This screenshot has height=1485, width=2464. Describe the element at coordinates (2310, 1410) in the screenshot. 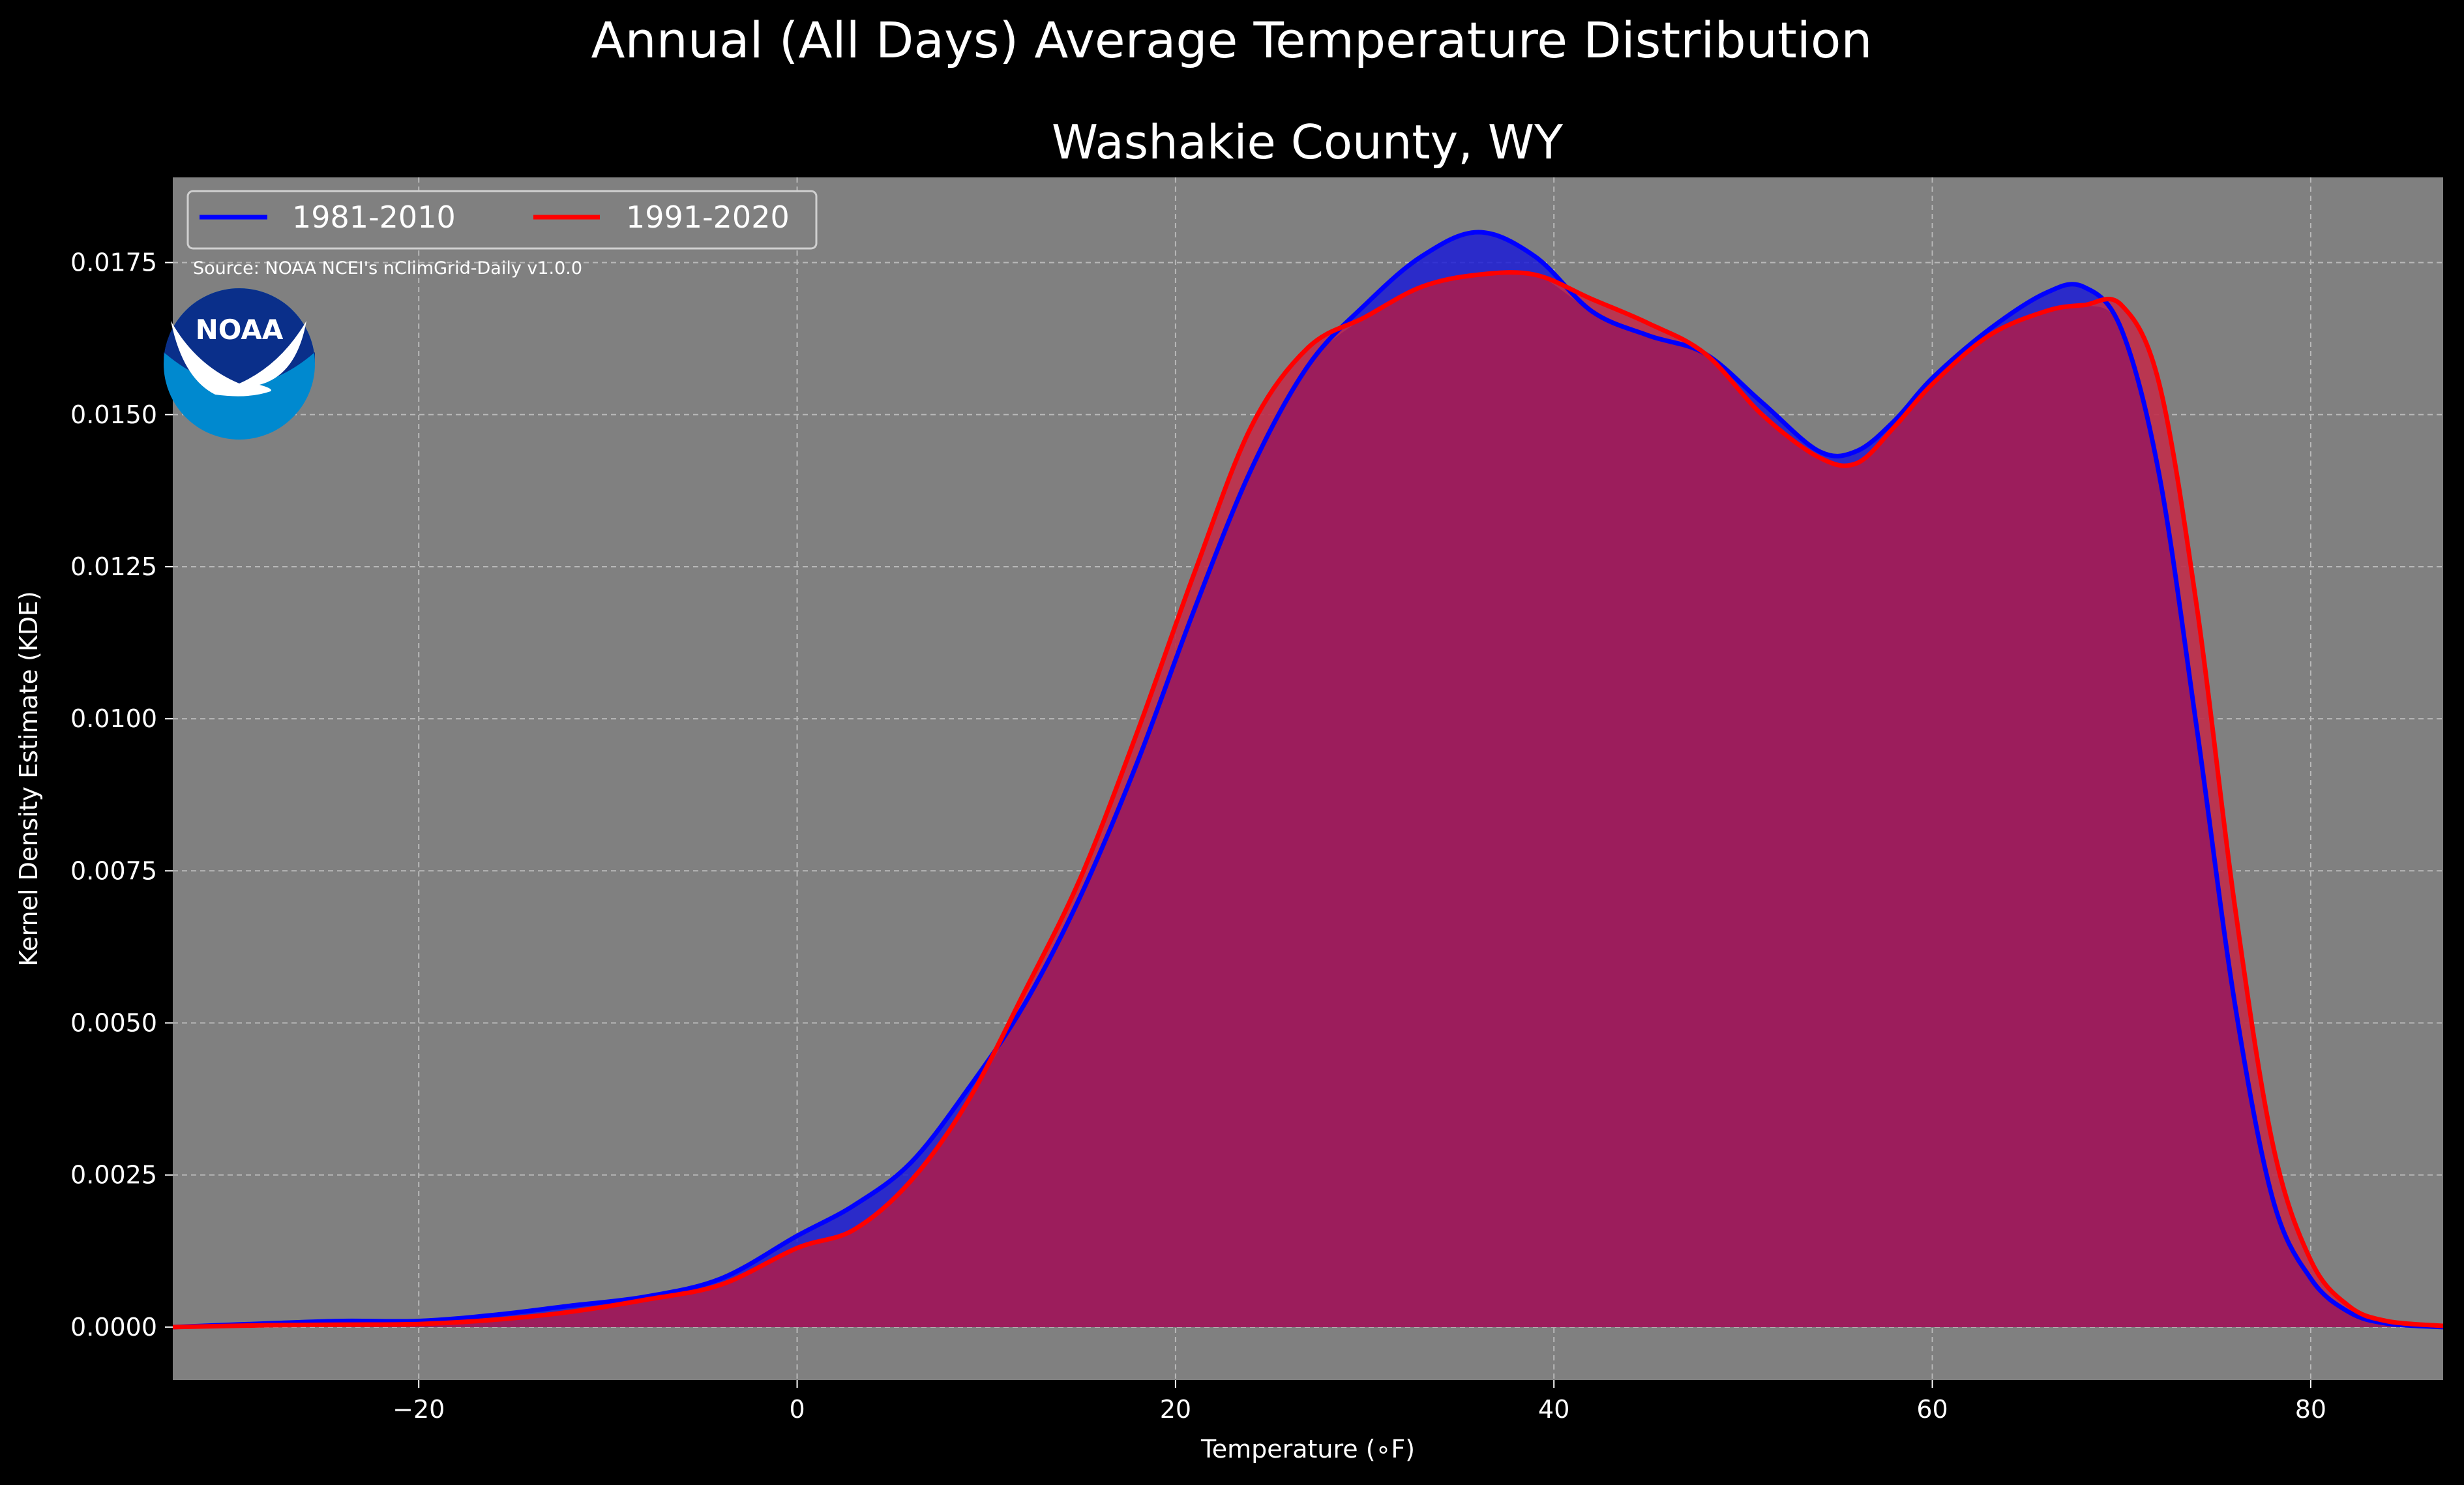

I see `x-tick-label: 80` at that location.